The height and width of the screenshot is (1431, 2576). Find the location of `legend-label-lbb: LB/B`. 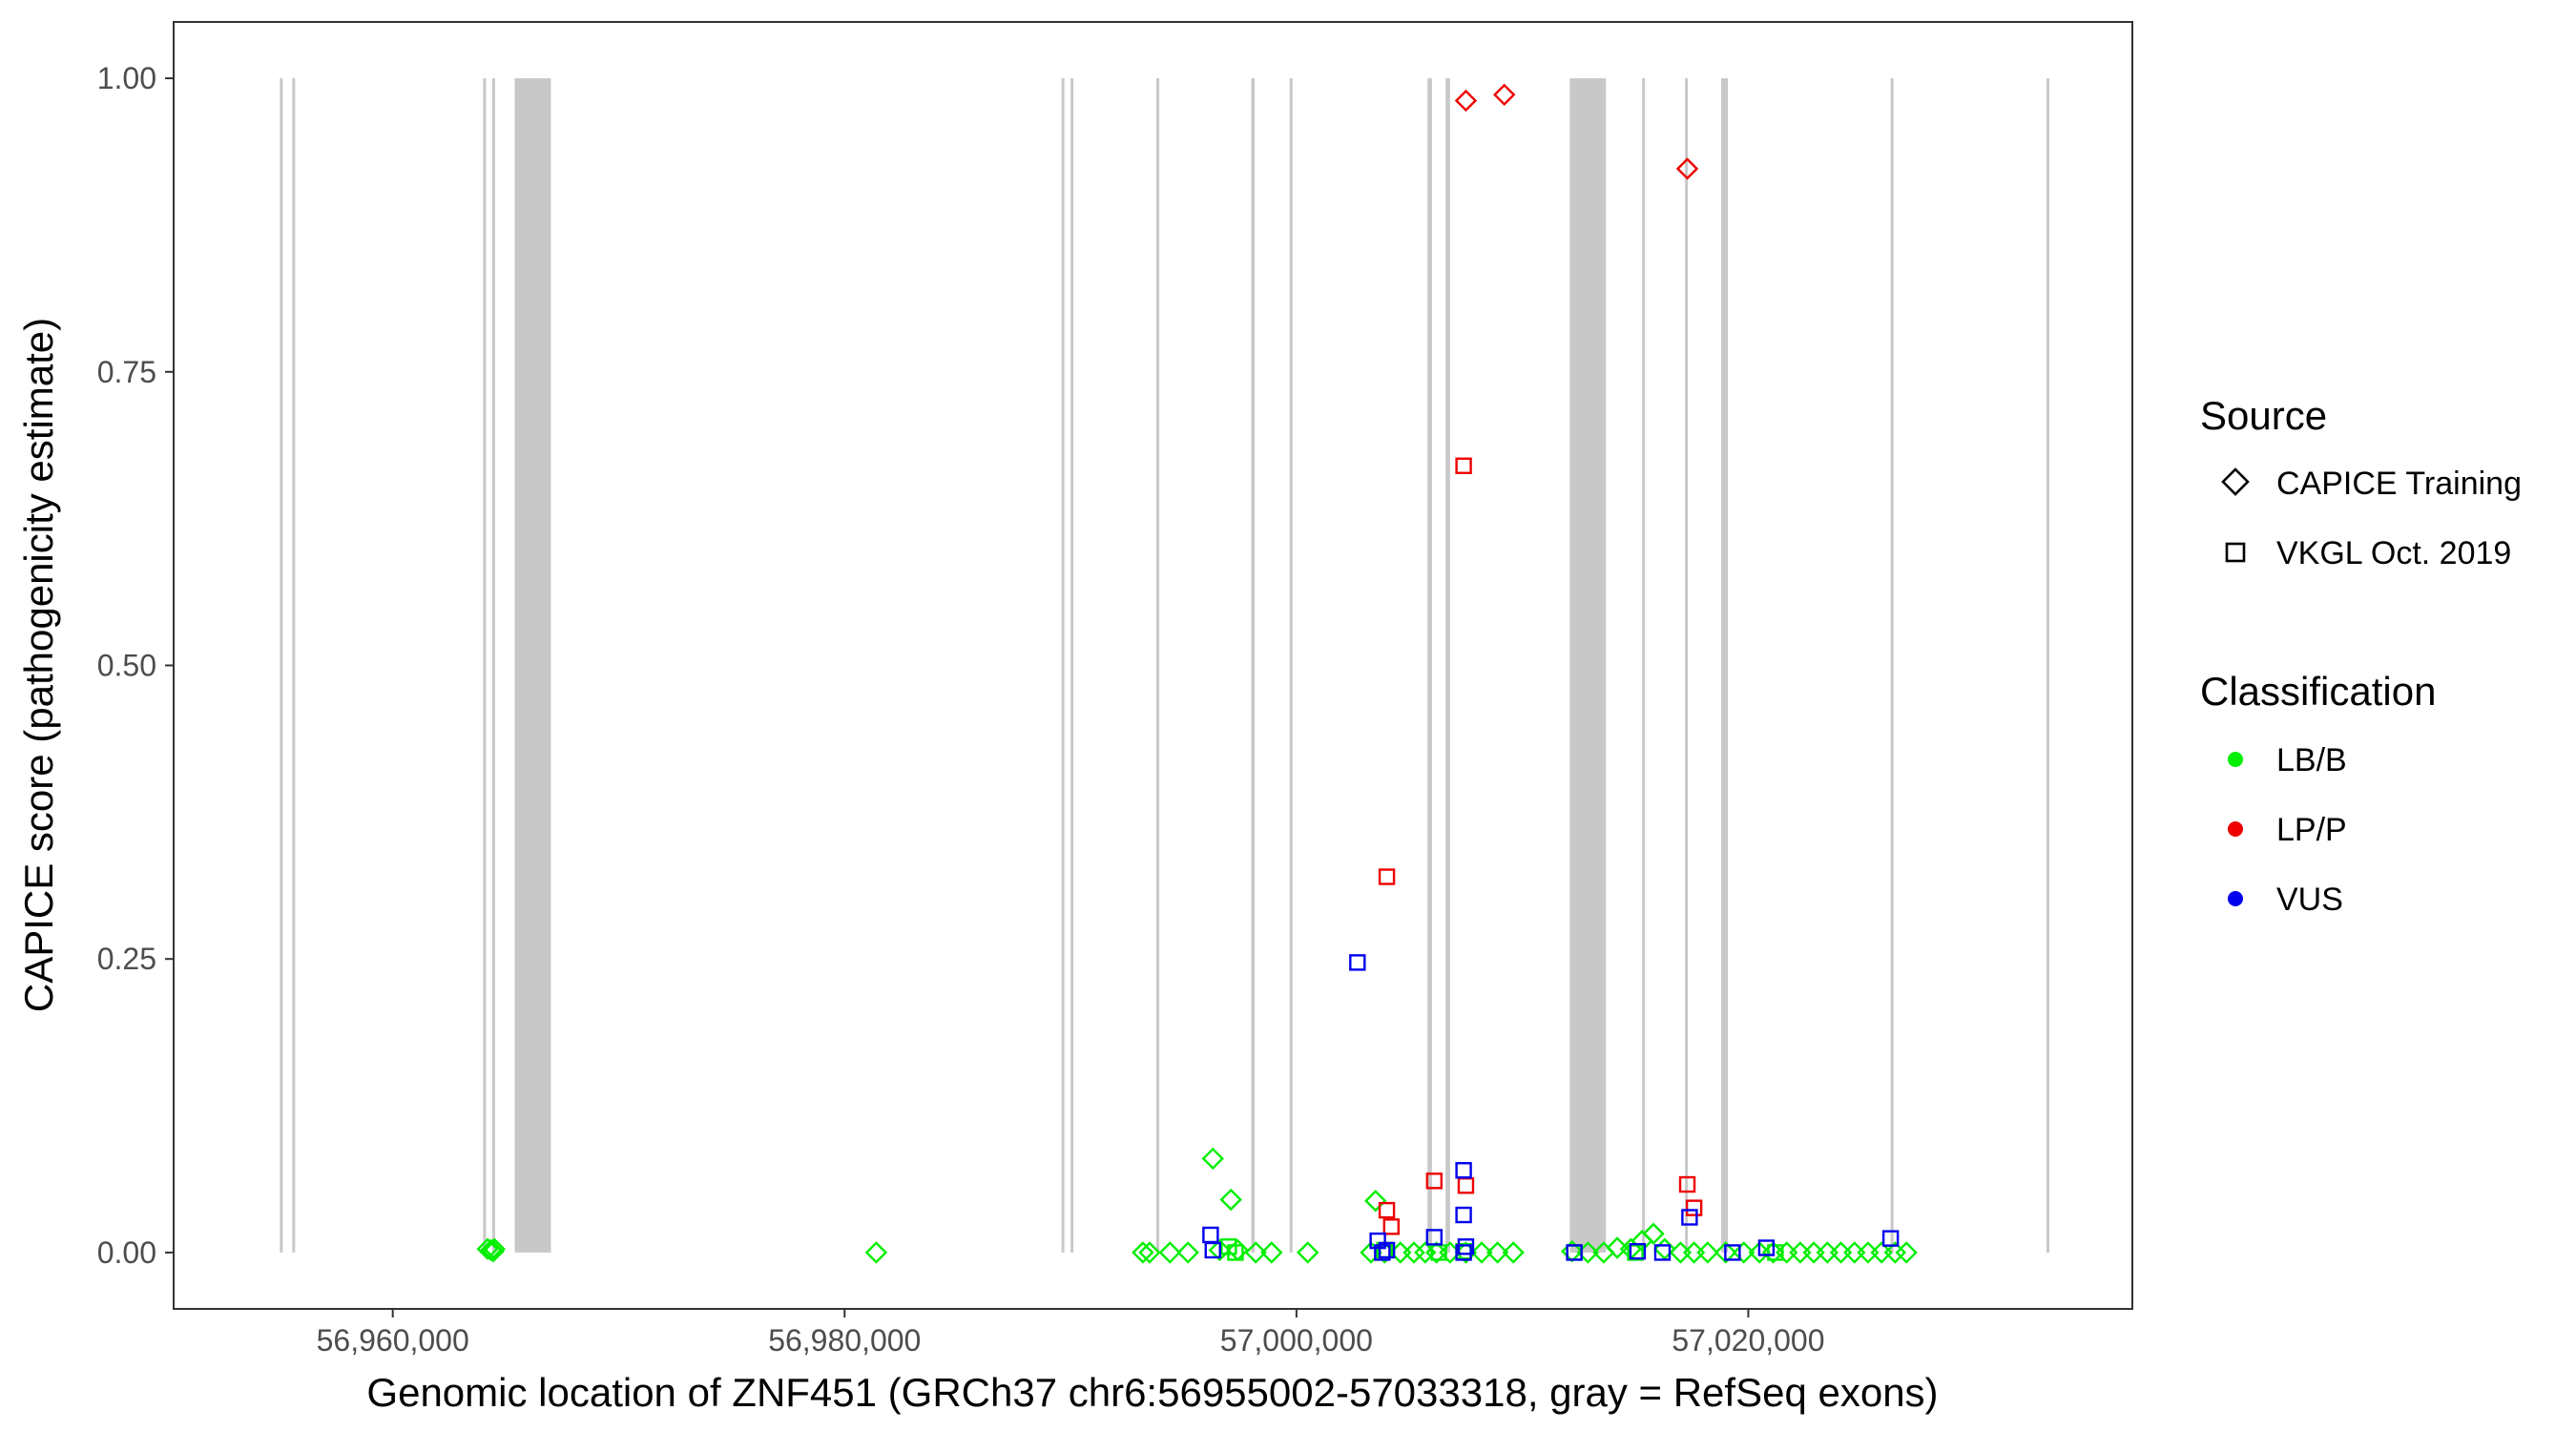

legend-label-lbb: LB/B is located at coordinates (2311, 760).